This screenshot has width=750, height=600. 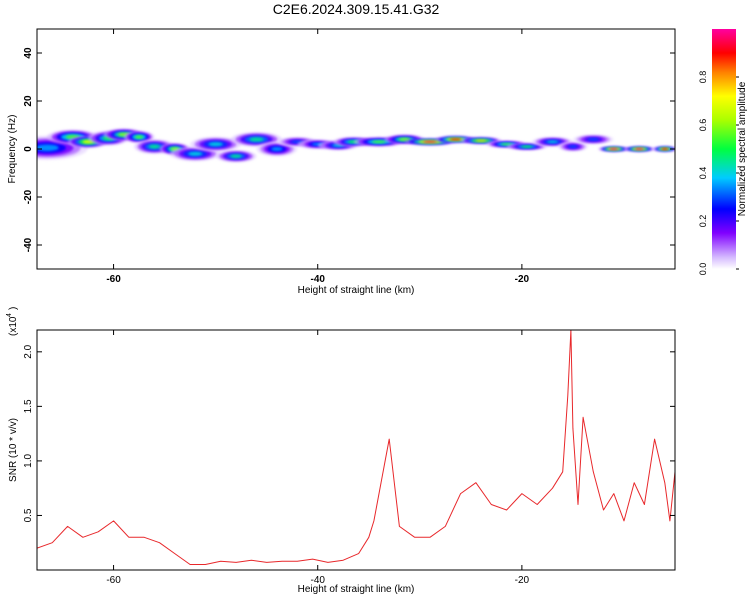 I want to click on colorbar-tick-label: 0.0, so click(x=703, y=269).